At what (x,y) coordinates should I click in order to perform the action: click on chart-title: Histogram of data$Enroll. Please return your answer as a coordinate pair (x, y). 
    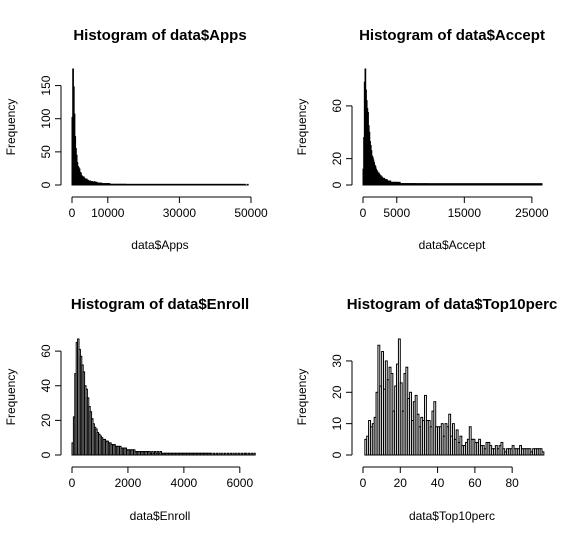
    Looking at the image, I should click on (160, 304).